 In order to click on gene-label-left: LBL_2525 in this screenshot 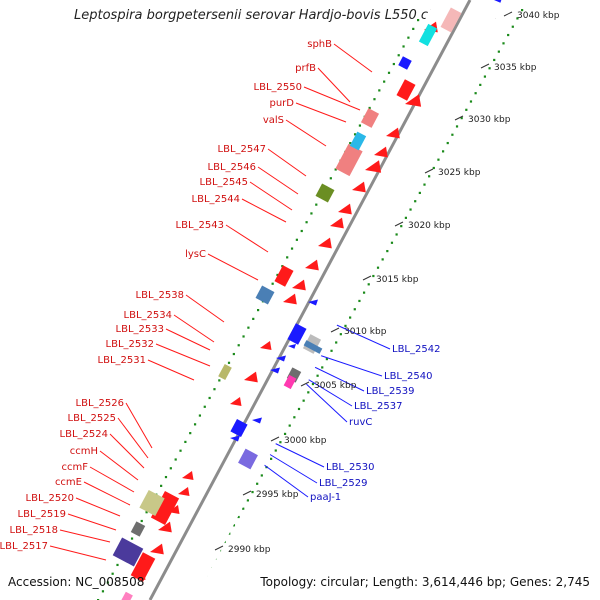, I will do `click(92, 418)`.